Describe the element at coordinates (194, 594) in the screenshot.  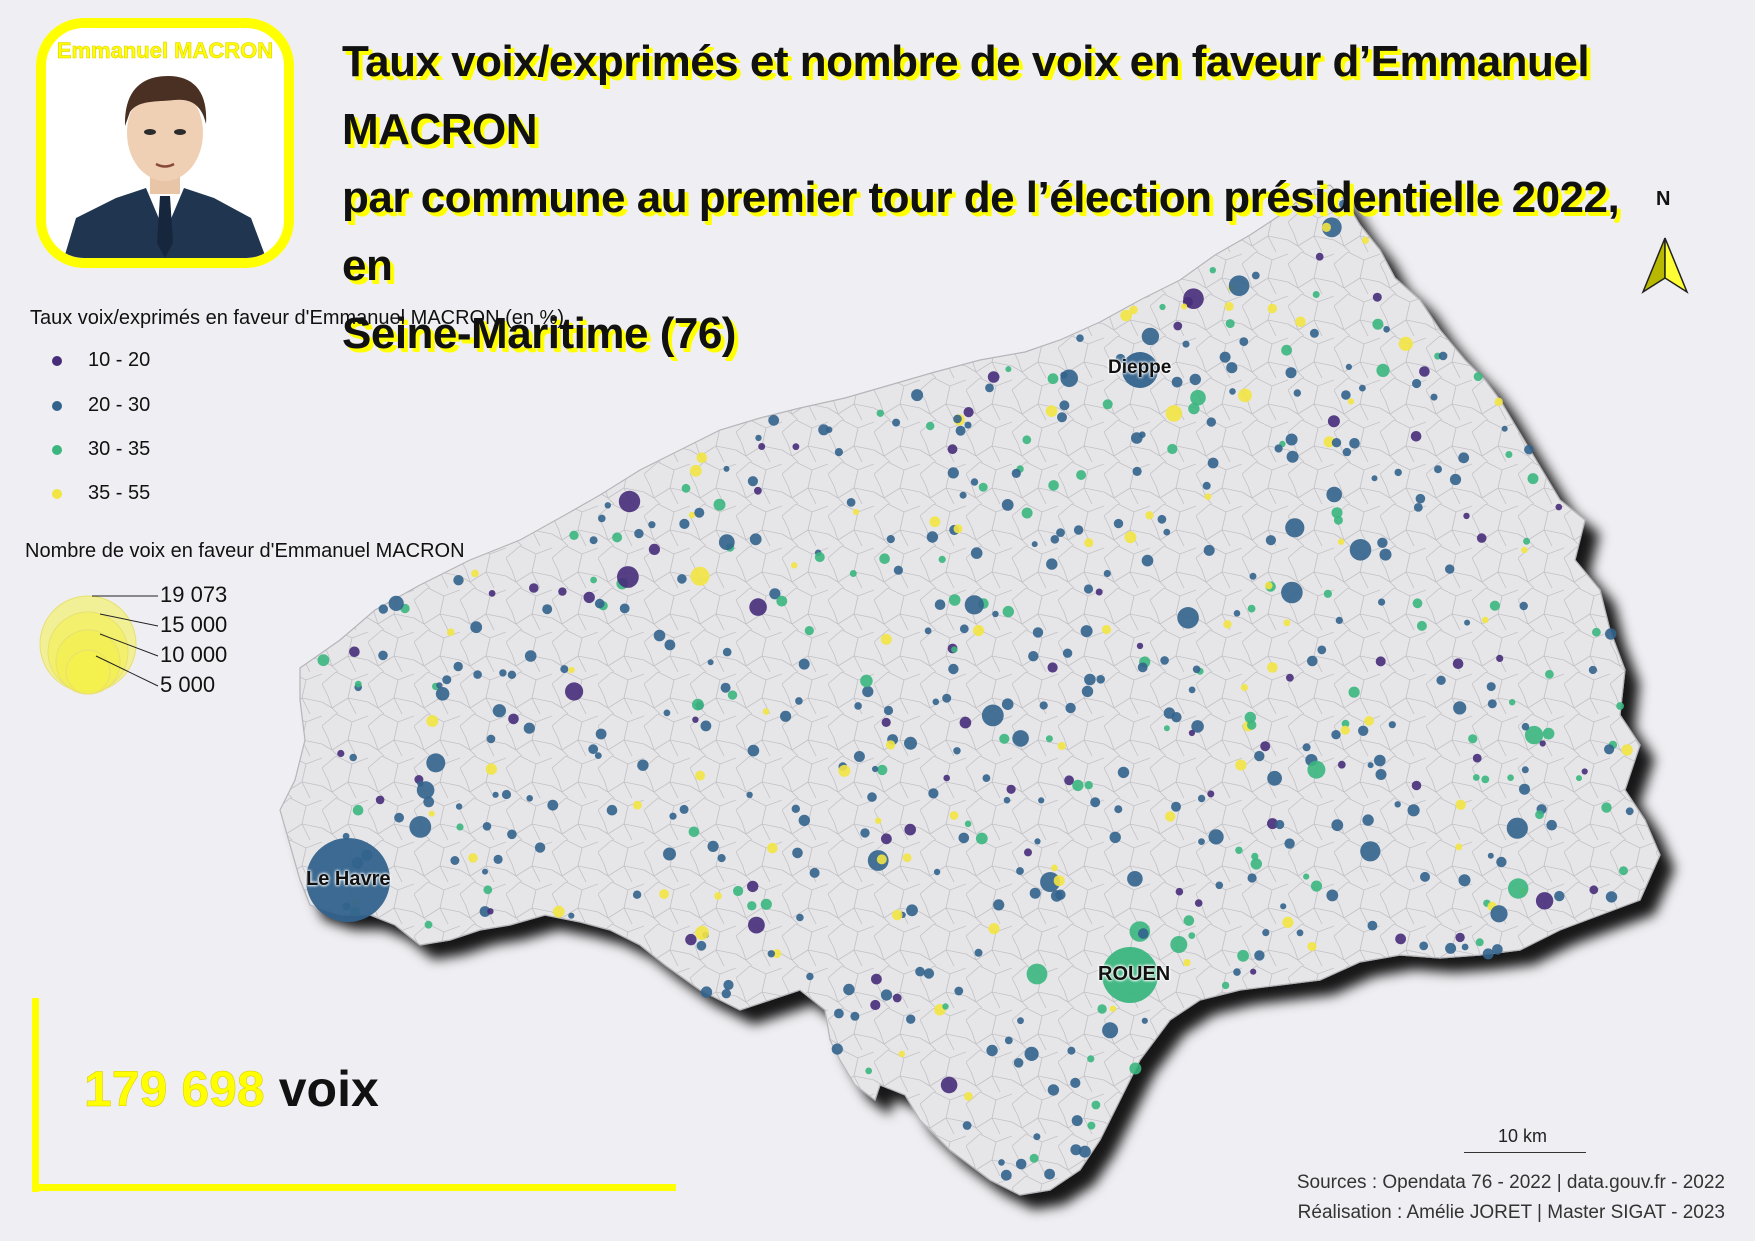
I see `size-legend-label-19073: 19 073` at that location.